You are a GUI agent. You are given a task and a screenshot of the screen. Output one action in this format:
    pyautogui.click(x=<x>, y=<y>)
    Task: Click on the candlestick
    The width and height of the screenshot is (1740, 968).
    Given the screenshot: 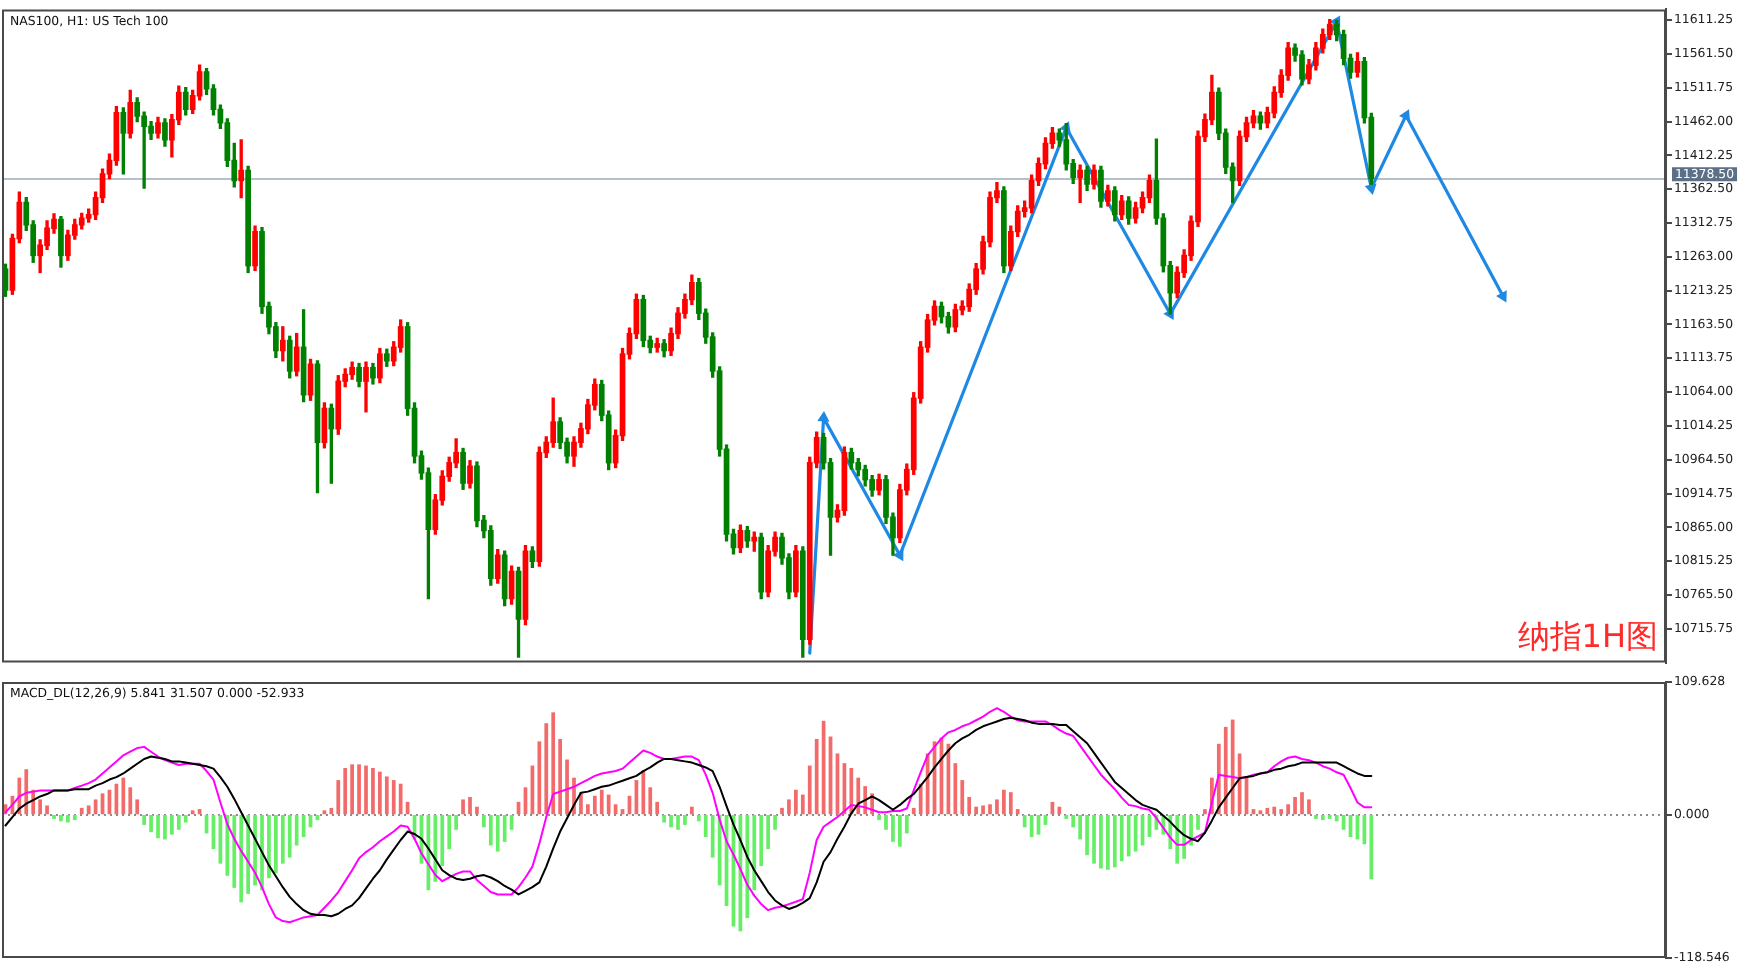 What is the action you would take?
    pyautogui.click(x=1080, y=184)
    